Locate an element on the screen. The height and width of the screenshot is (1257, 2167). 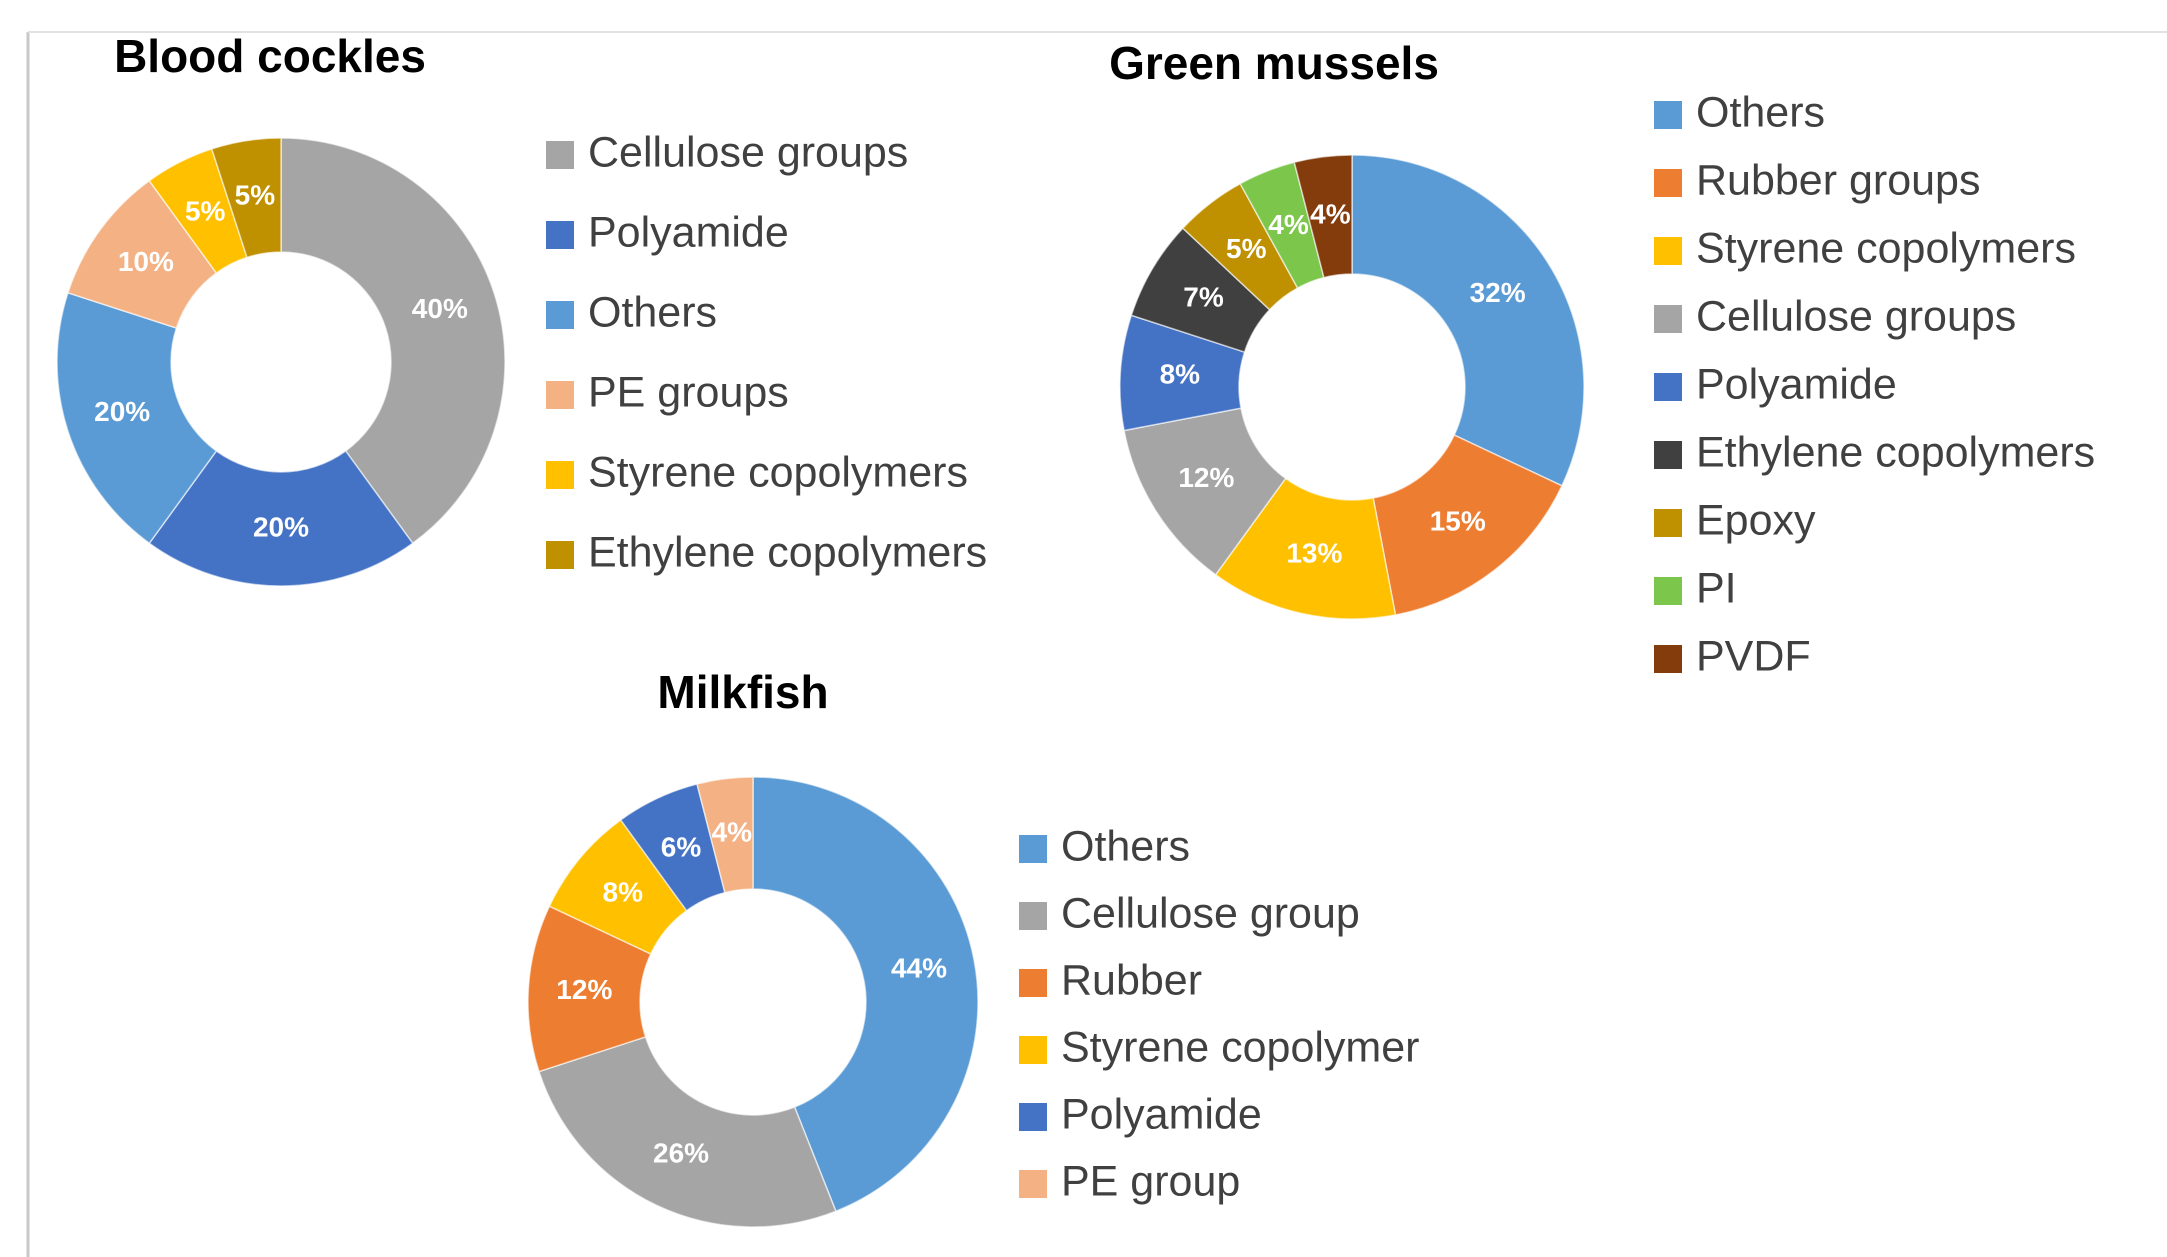
value-label: 6% is located at coordinates (681, 846).